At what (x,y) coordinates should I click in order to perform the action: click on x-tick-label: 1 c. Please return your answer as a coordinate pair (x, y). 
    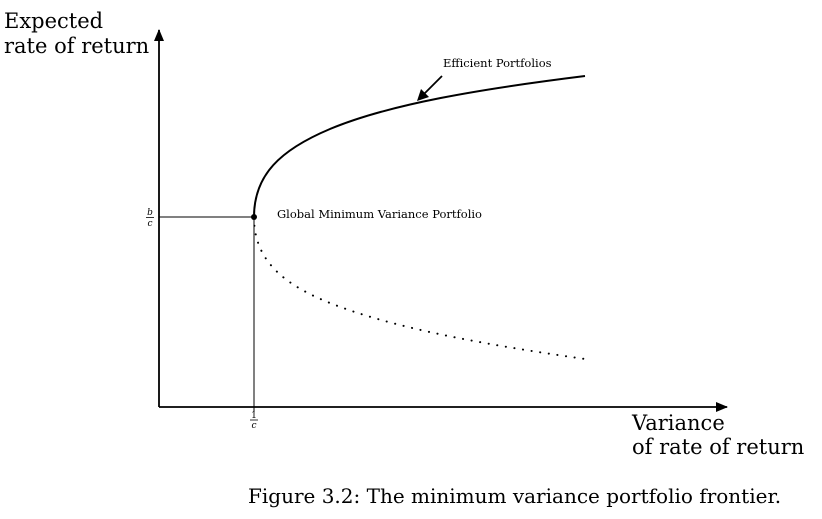
    Looking at the image, I should click on (254, 421).